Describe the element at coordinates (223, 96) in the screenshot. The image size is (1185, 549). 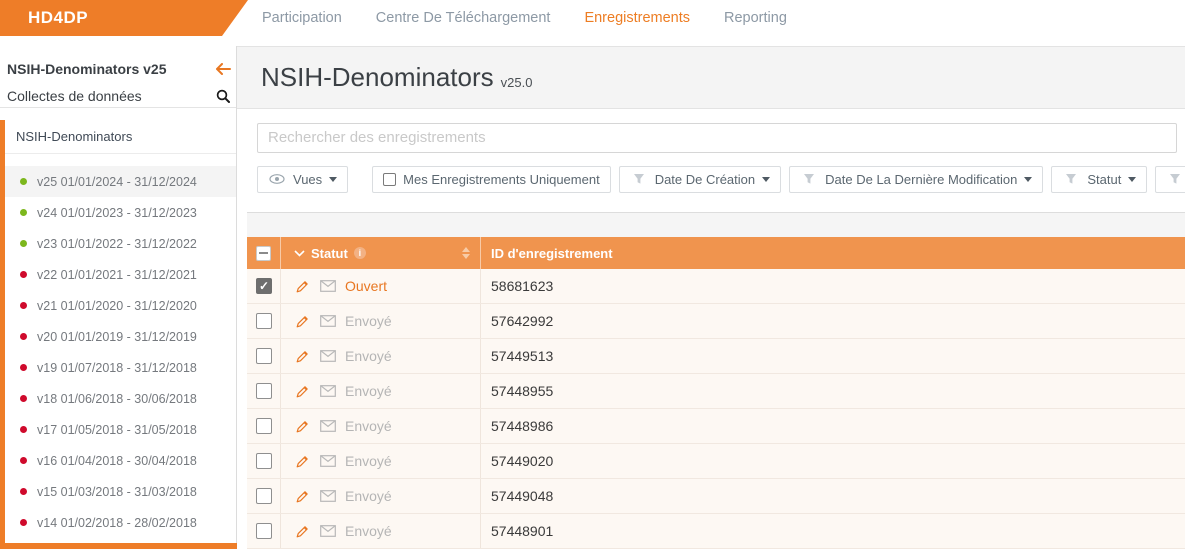
I see `search-icon` at that location.